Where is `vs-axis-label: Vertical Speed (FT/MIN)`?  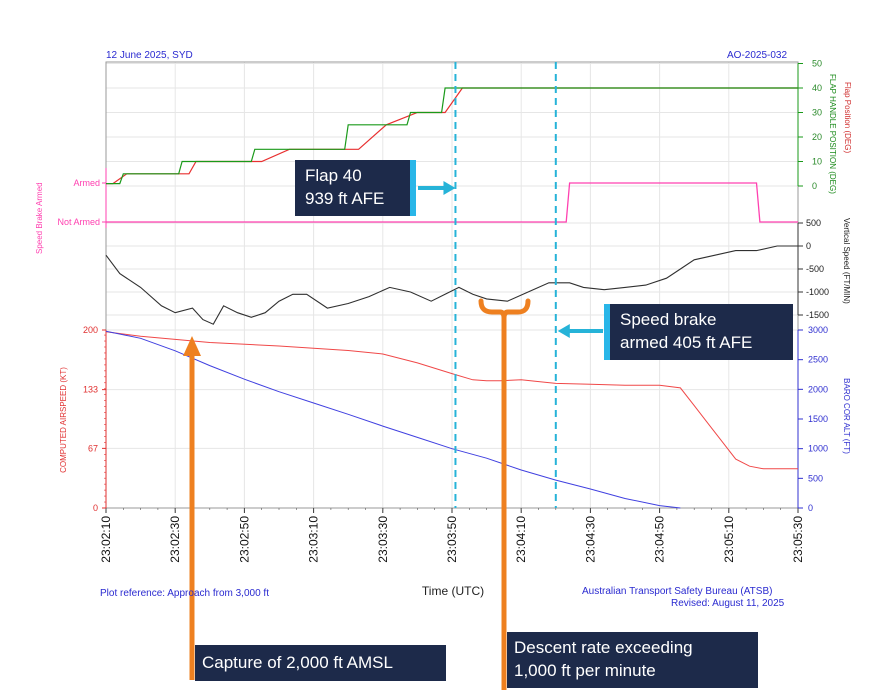 vs-axis-label: Vertical Speed (FT/MIN) is located at coordinates (846, 261).